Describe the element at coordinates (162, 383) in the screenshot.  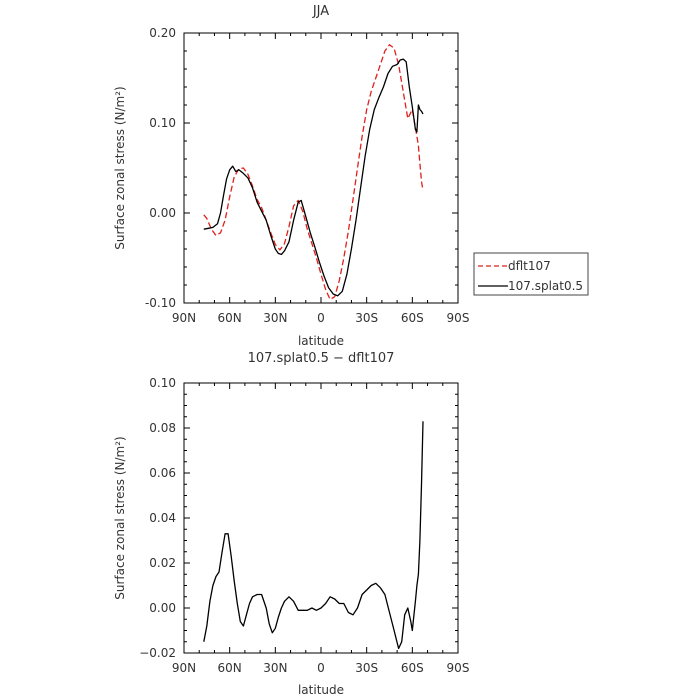
I see `bottom-y-tick-label: 0.10` at that location.